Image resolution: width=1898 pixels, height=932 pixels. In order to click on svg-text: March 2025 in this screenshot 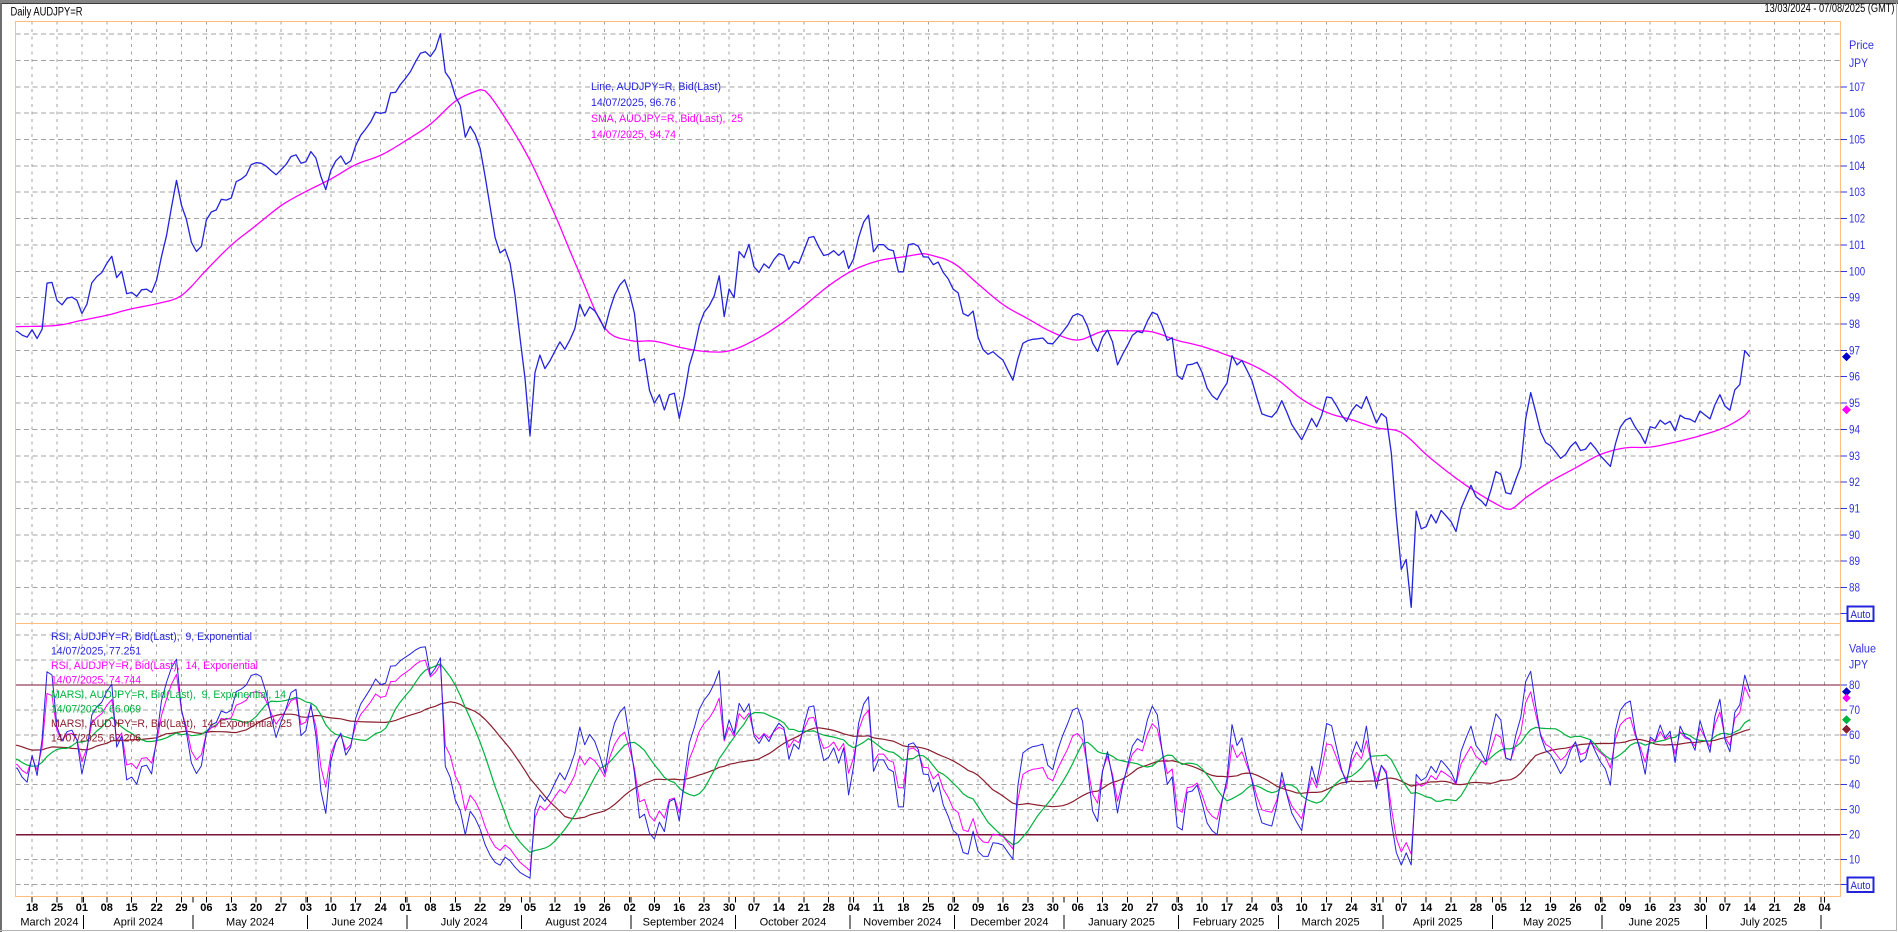, I will do `click(1331, 923)`.